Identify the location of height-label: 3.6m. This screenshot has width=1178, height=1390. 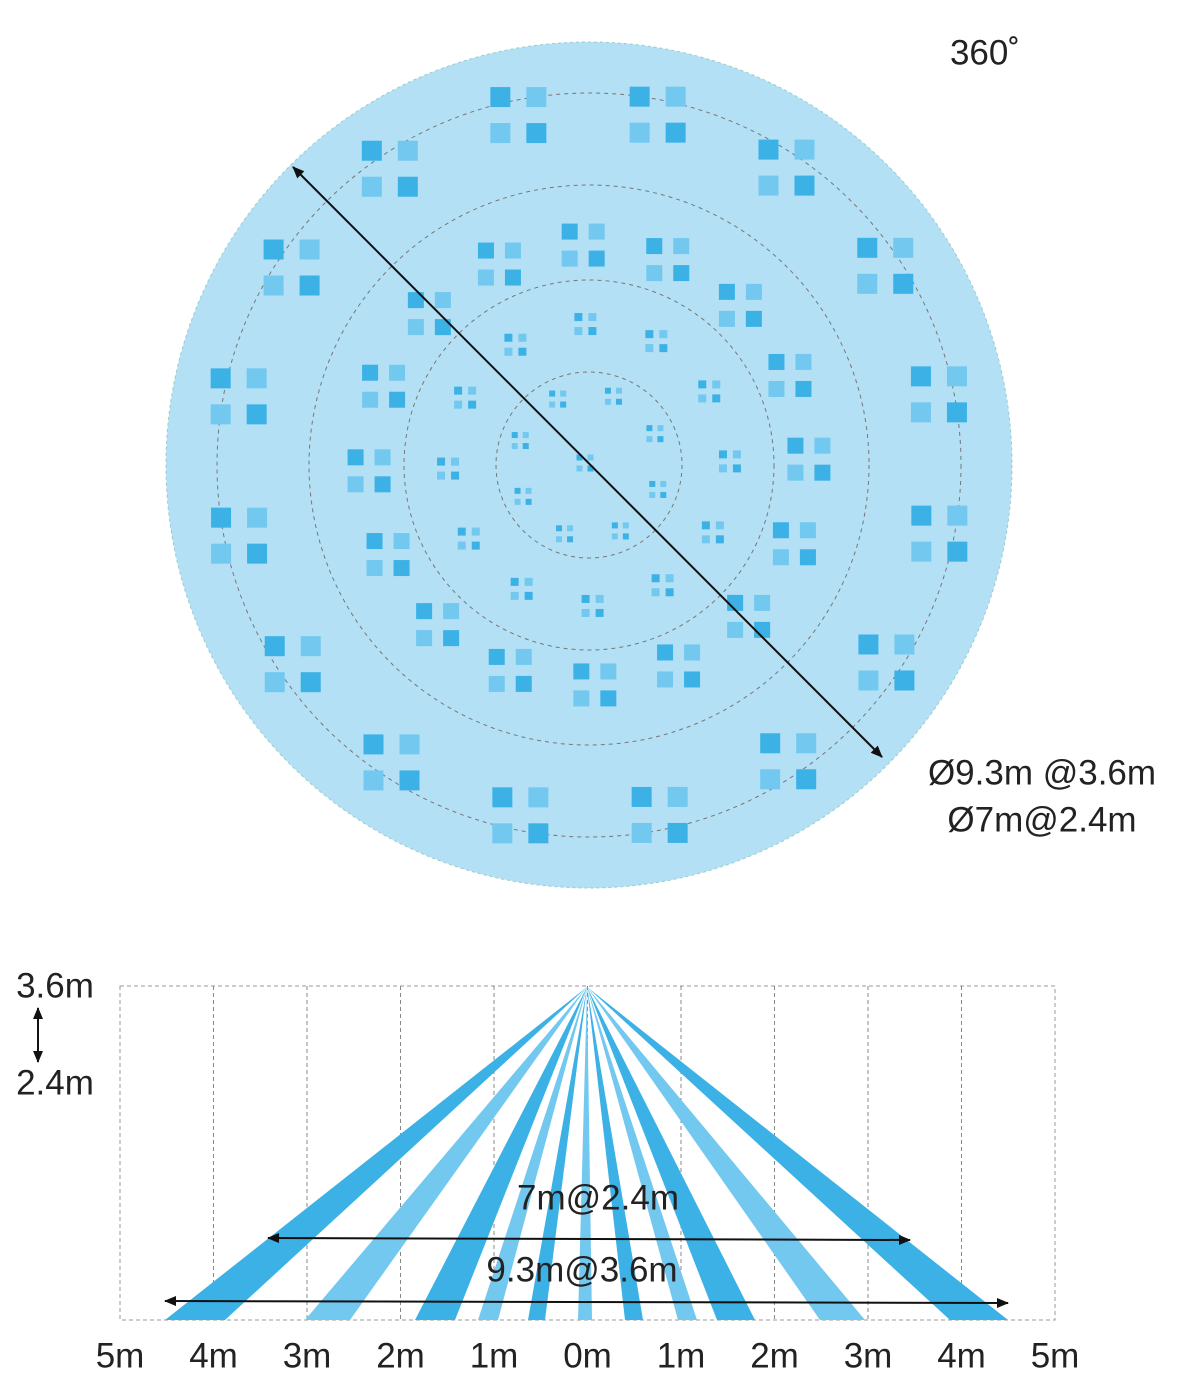
(55, 985).